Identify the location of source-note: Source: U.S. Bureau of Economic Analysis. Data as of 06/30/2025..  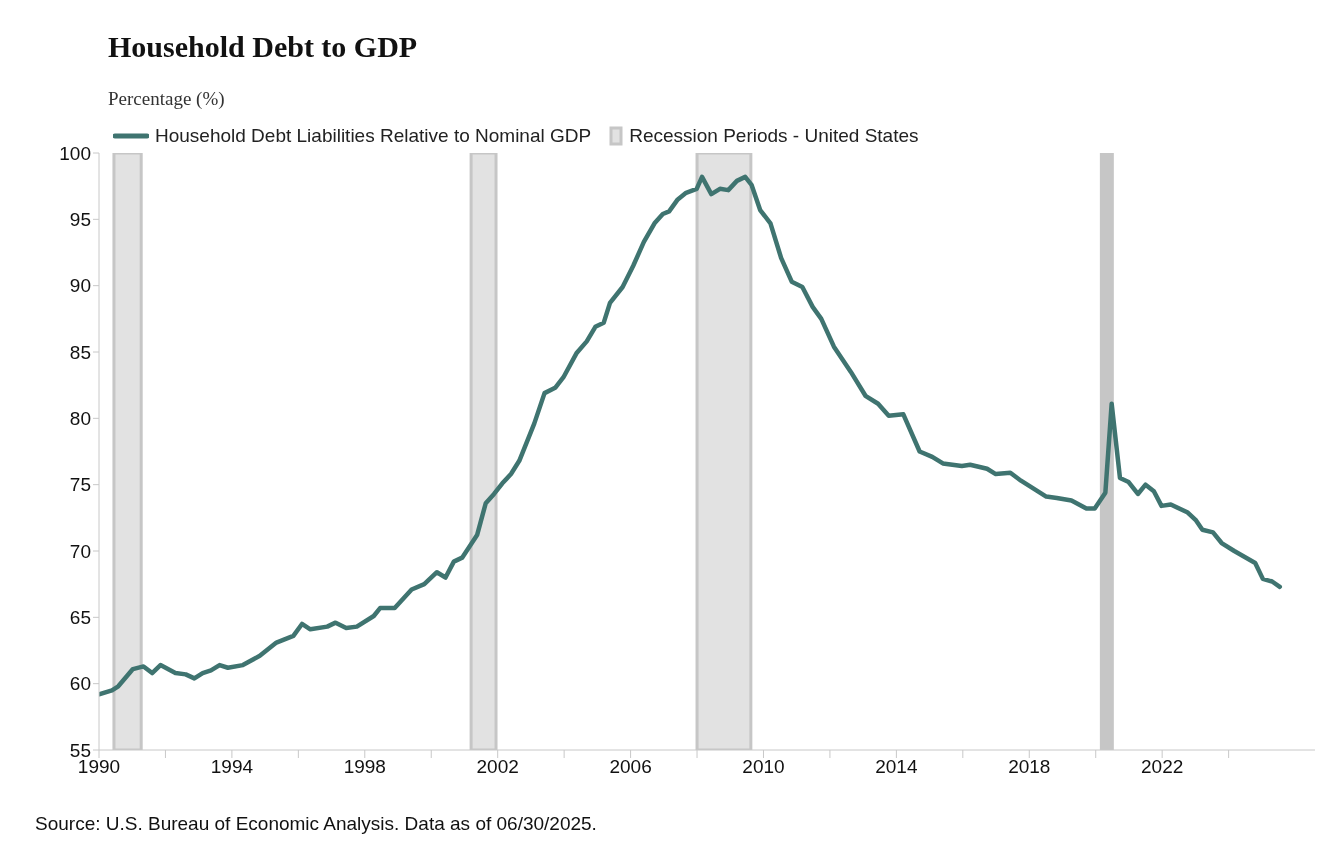
(316, 824).